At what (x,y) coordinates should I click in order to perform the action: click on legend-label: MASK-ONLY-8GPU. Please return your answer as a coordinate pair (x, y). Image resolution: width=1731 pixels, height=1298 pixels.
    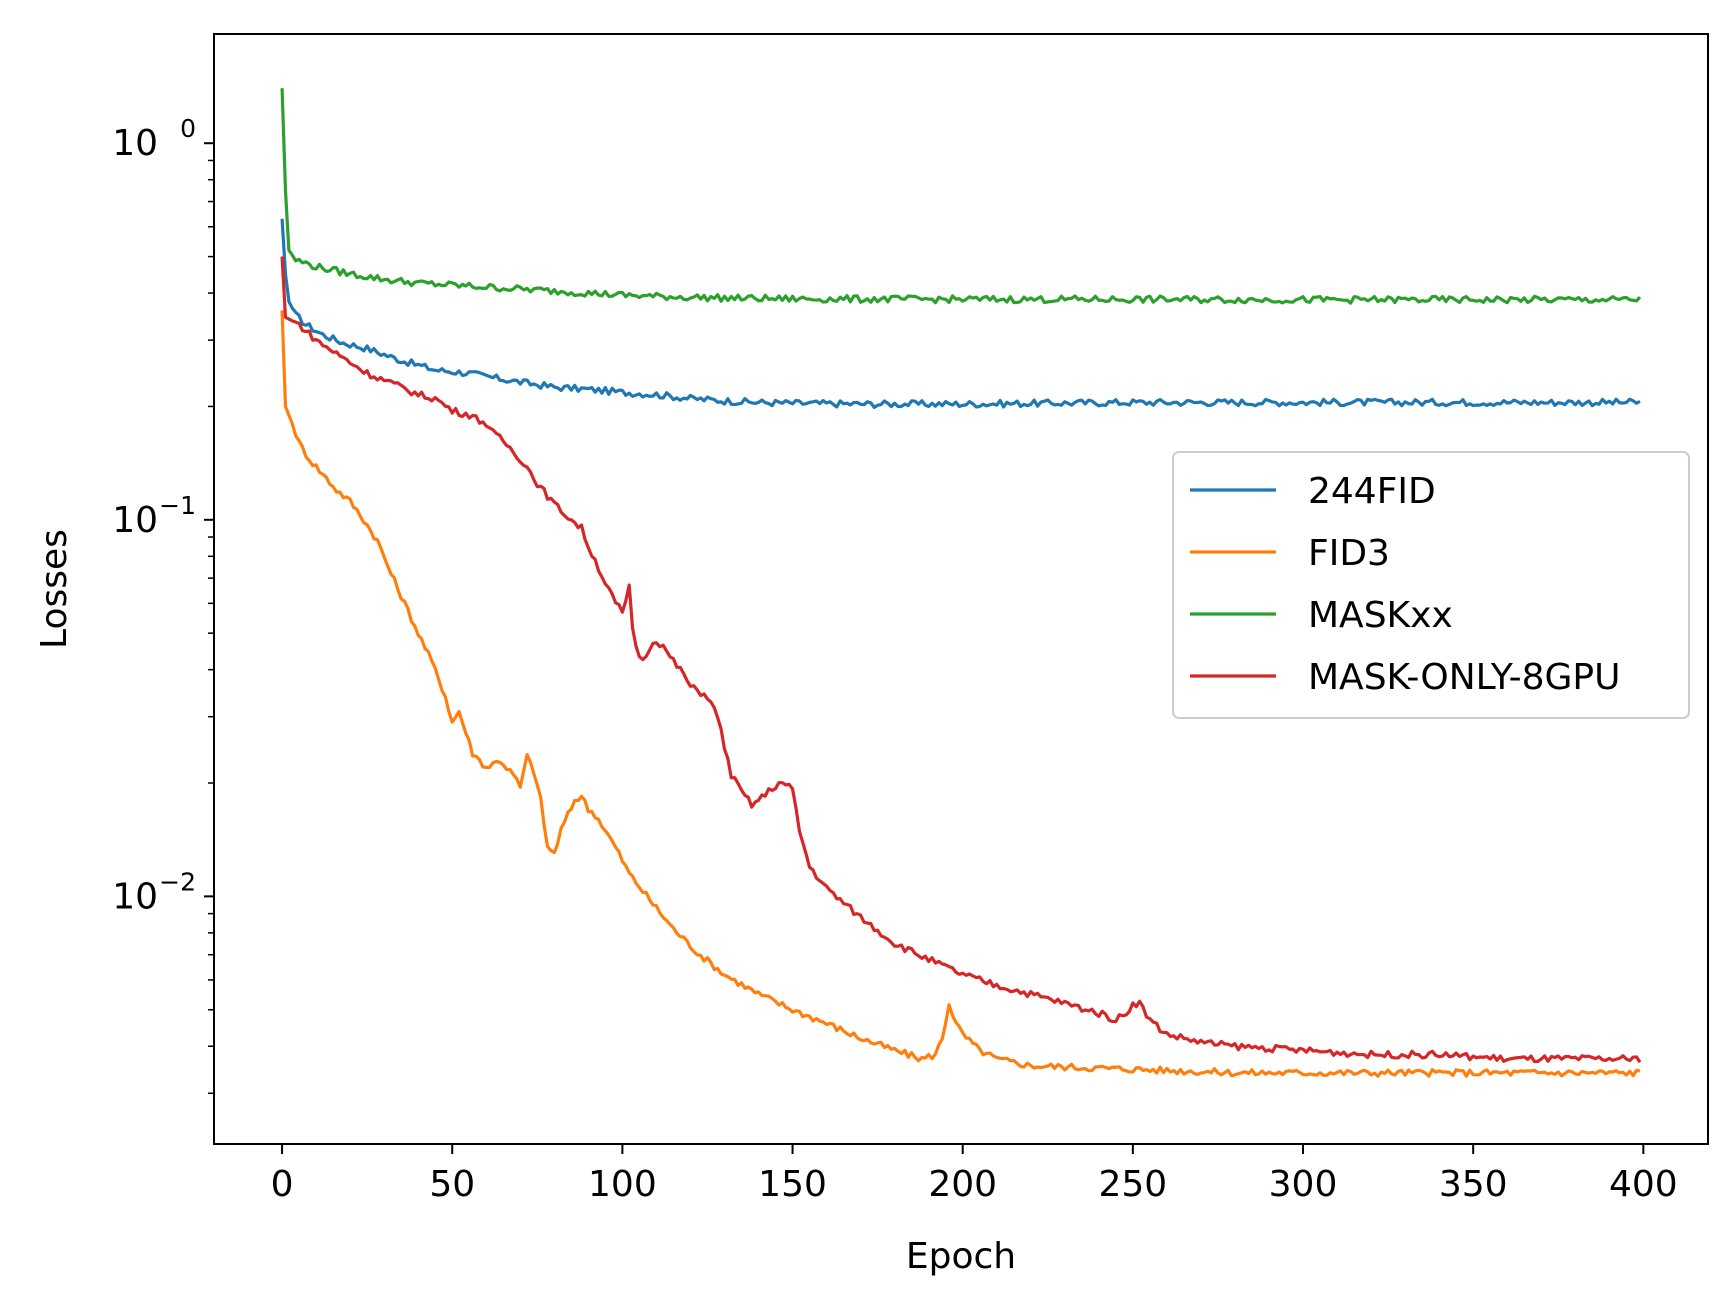
    Looking at the image, I should click on (1464, 677).